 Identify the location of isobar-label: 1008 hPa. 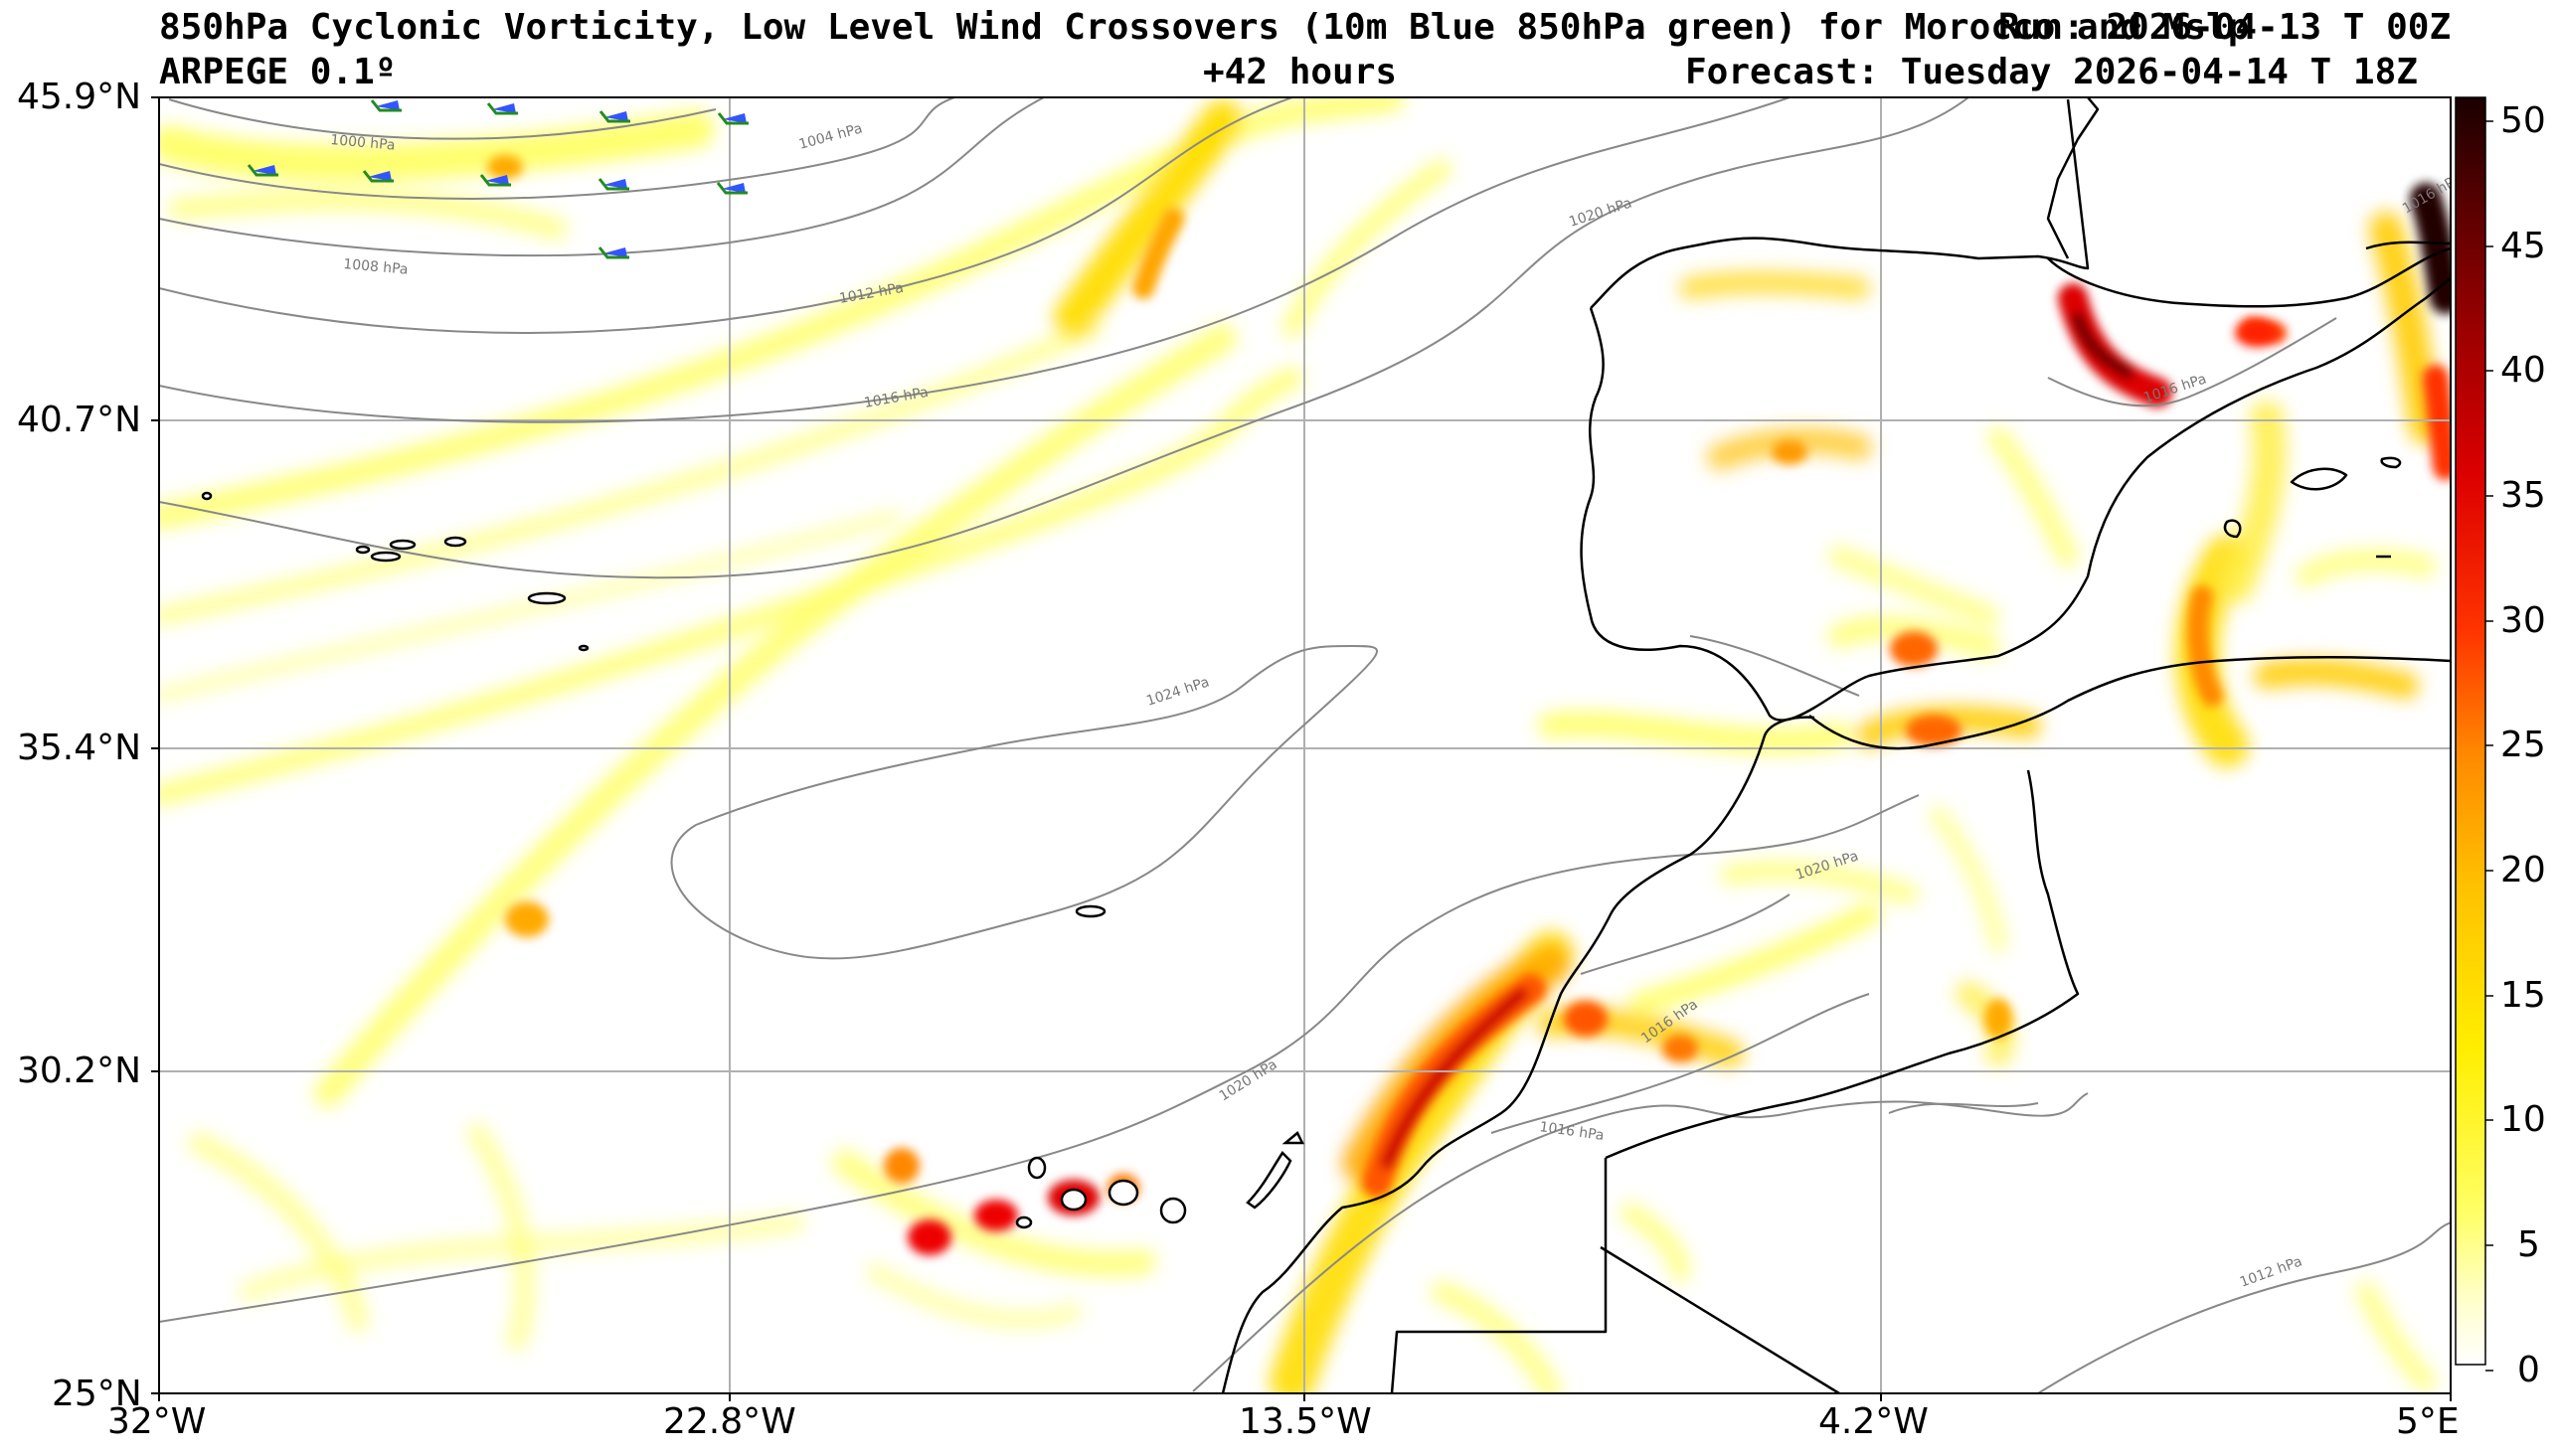
(376, 267).